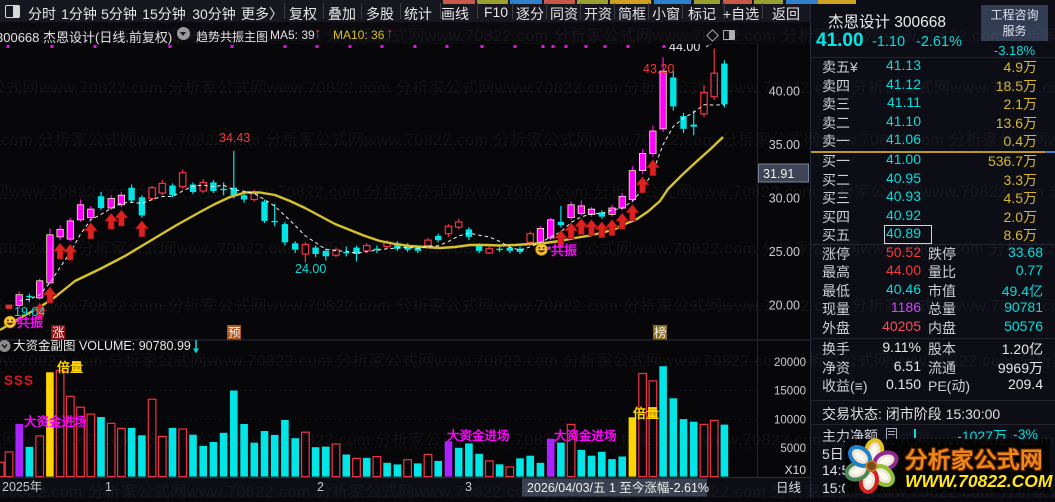 Image resolution: width=1055 pixels, height=502 pixels. Describe the element at coordinates (320, 487) in the screenshot. I see `svg-text: 2` at that location.